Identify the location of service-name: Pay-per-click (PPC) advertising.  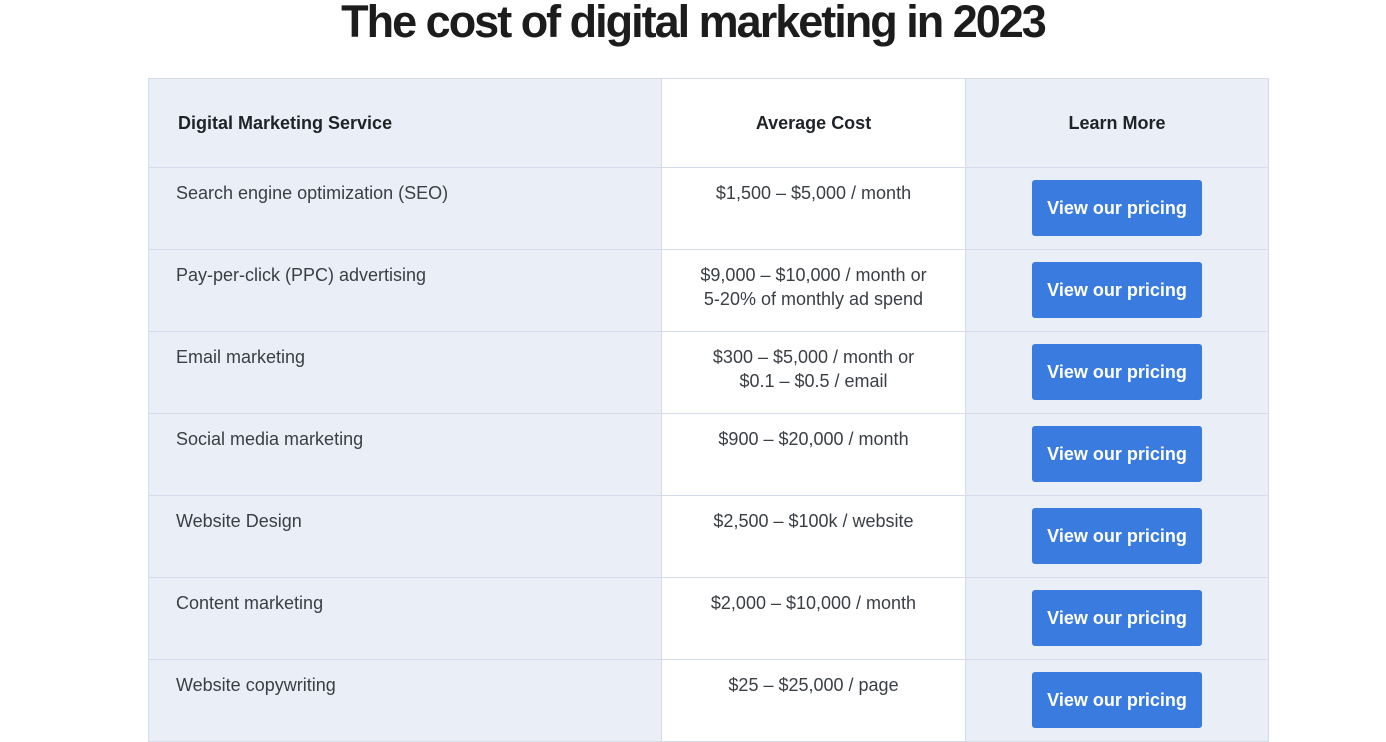
(405, 290).